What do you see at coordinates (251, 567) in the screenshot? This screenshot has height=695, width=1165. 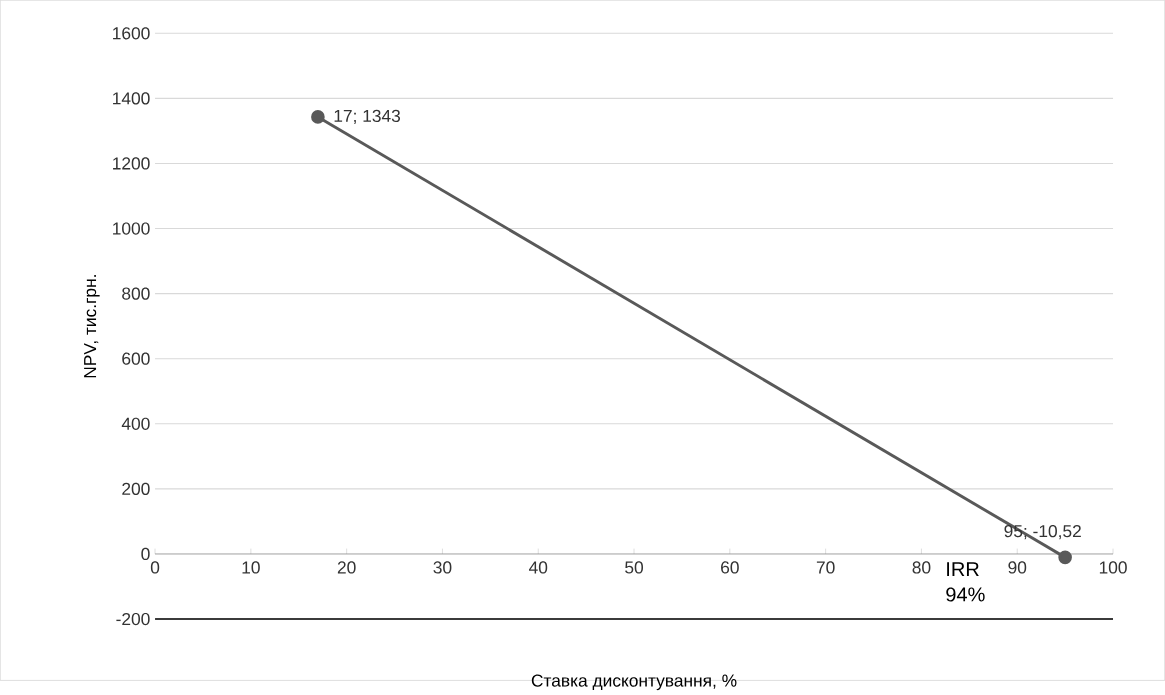 I see `x-tick-label: 10` at bounding box center [251, 567].